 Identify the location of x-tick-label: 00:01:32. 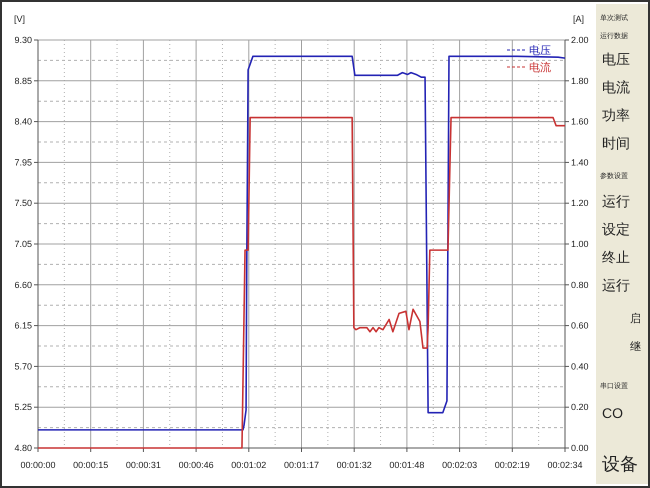
(354, 465).